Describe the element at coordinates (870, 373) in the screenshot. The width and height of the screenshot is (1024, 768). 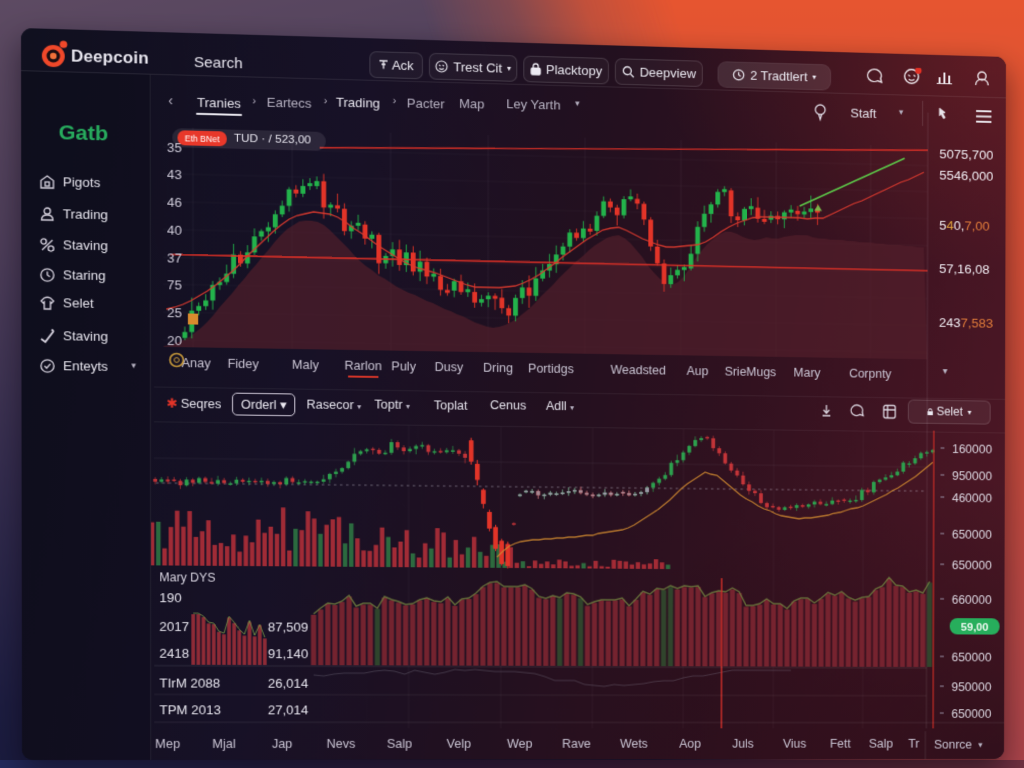
I see `svg-text: Corpnty` at that location.